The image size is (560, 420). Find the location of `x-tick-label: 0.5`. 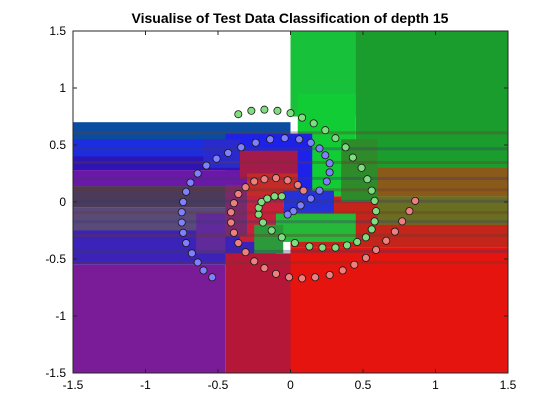

x-tick-label: 0.5 is located at coordinates (363, 385).